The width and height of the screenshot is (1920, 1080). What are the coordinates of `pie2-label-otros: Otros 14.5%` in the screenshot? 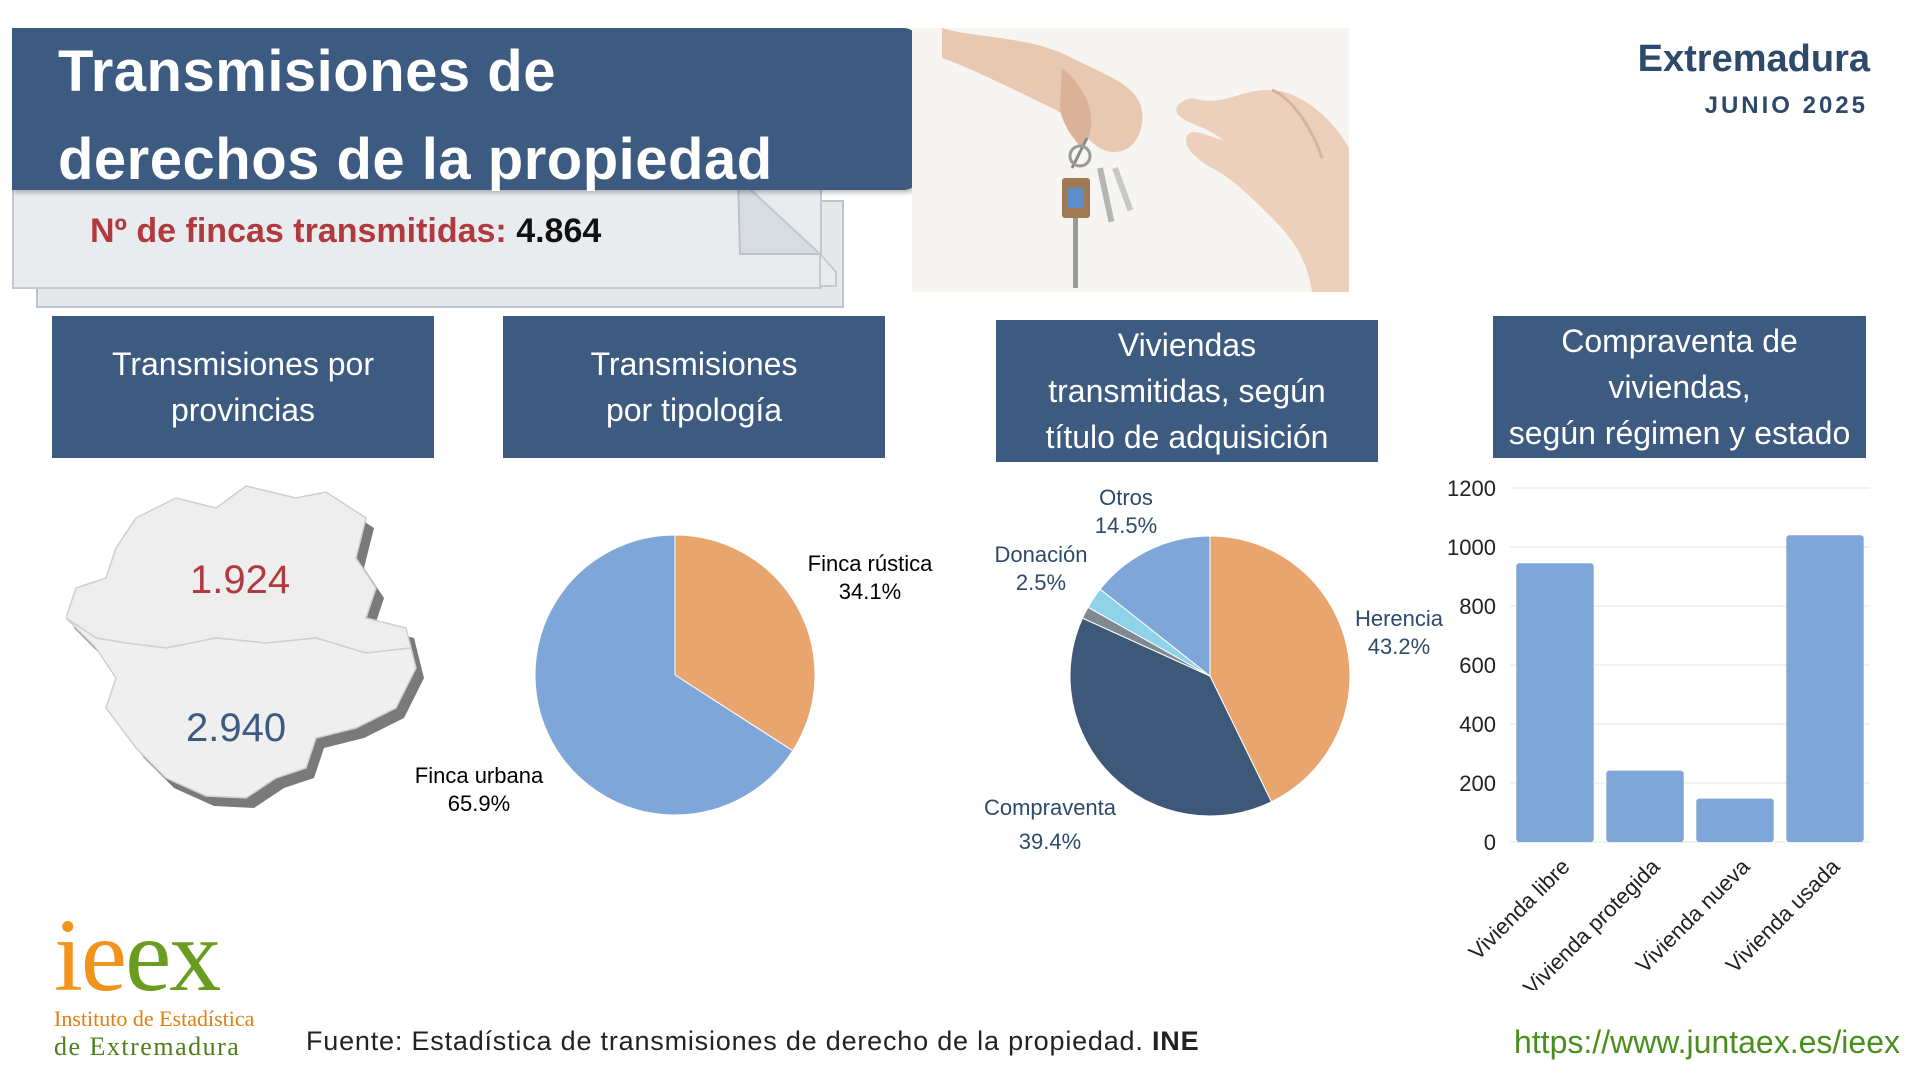 It's located at (1126, 512).